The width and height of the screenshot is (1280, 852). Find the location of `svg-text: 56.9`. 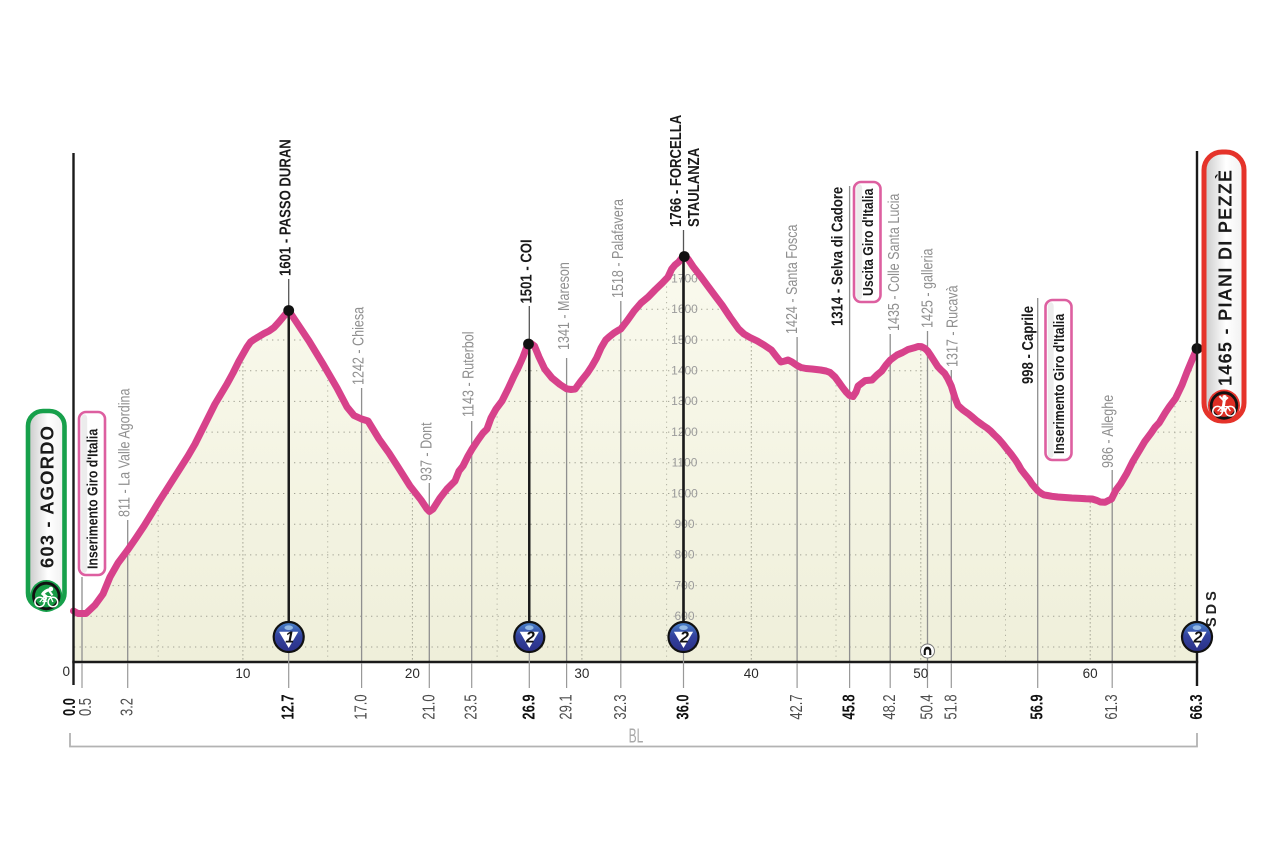

svg-text: 56.9 is located at coordinates (1038, 706).